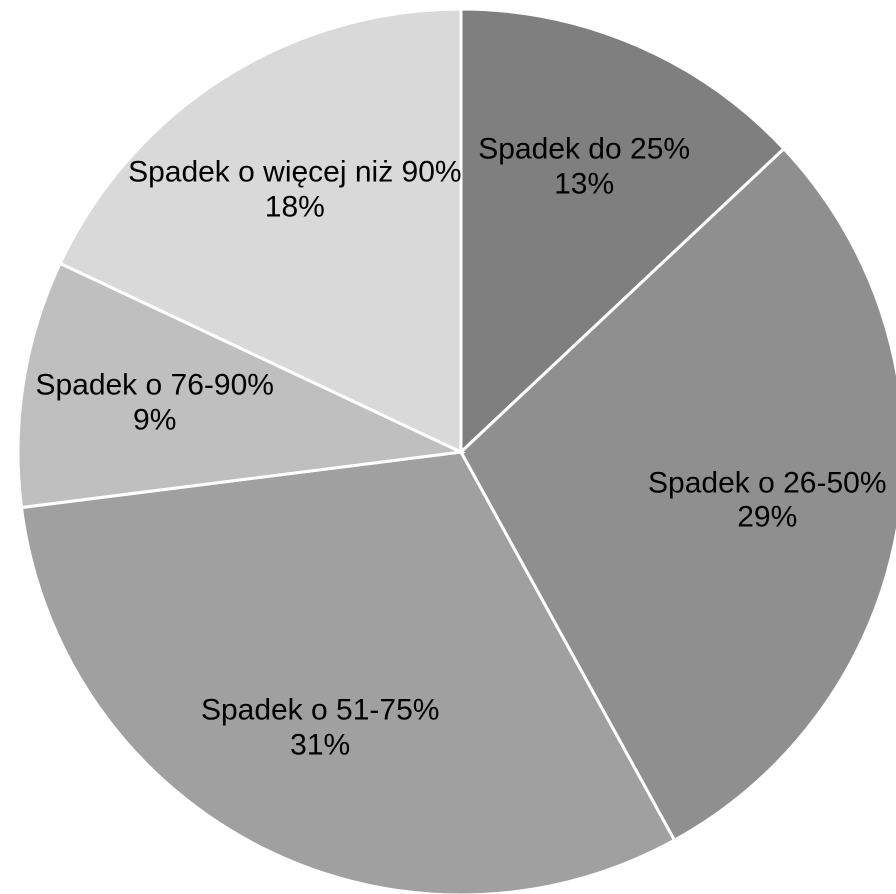 The height and width of the screenshot is (894, 896). What do you see at coordinates (584, 149) in the screenshot?
I see `category-label: Spadek do 25%` at bounding box center [584, 149].